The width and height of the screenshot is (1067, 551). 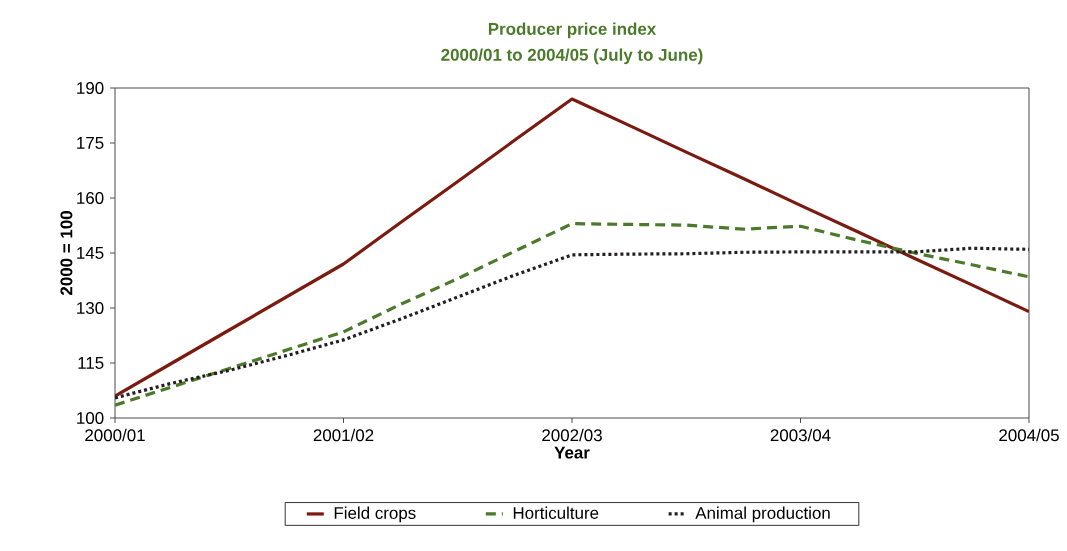 What do you see at coordinates (572, 56) in the screenshot?
I see `chart-subtitle: 2000/01 to 2004/05 (July to June)` at bounding box center [572, 56].